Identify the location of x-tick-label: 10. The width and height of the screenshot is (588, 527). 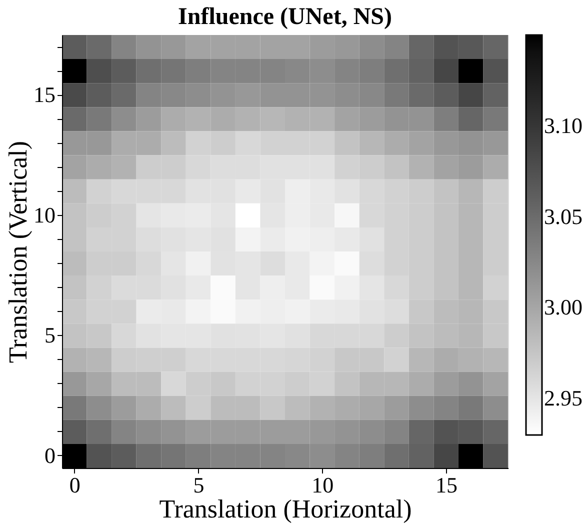
(323, 485).